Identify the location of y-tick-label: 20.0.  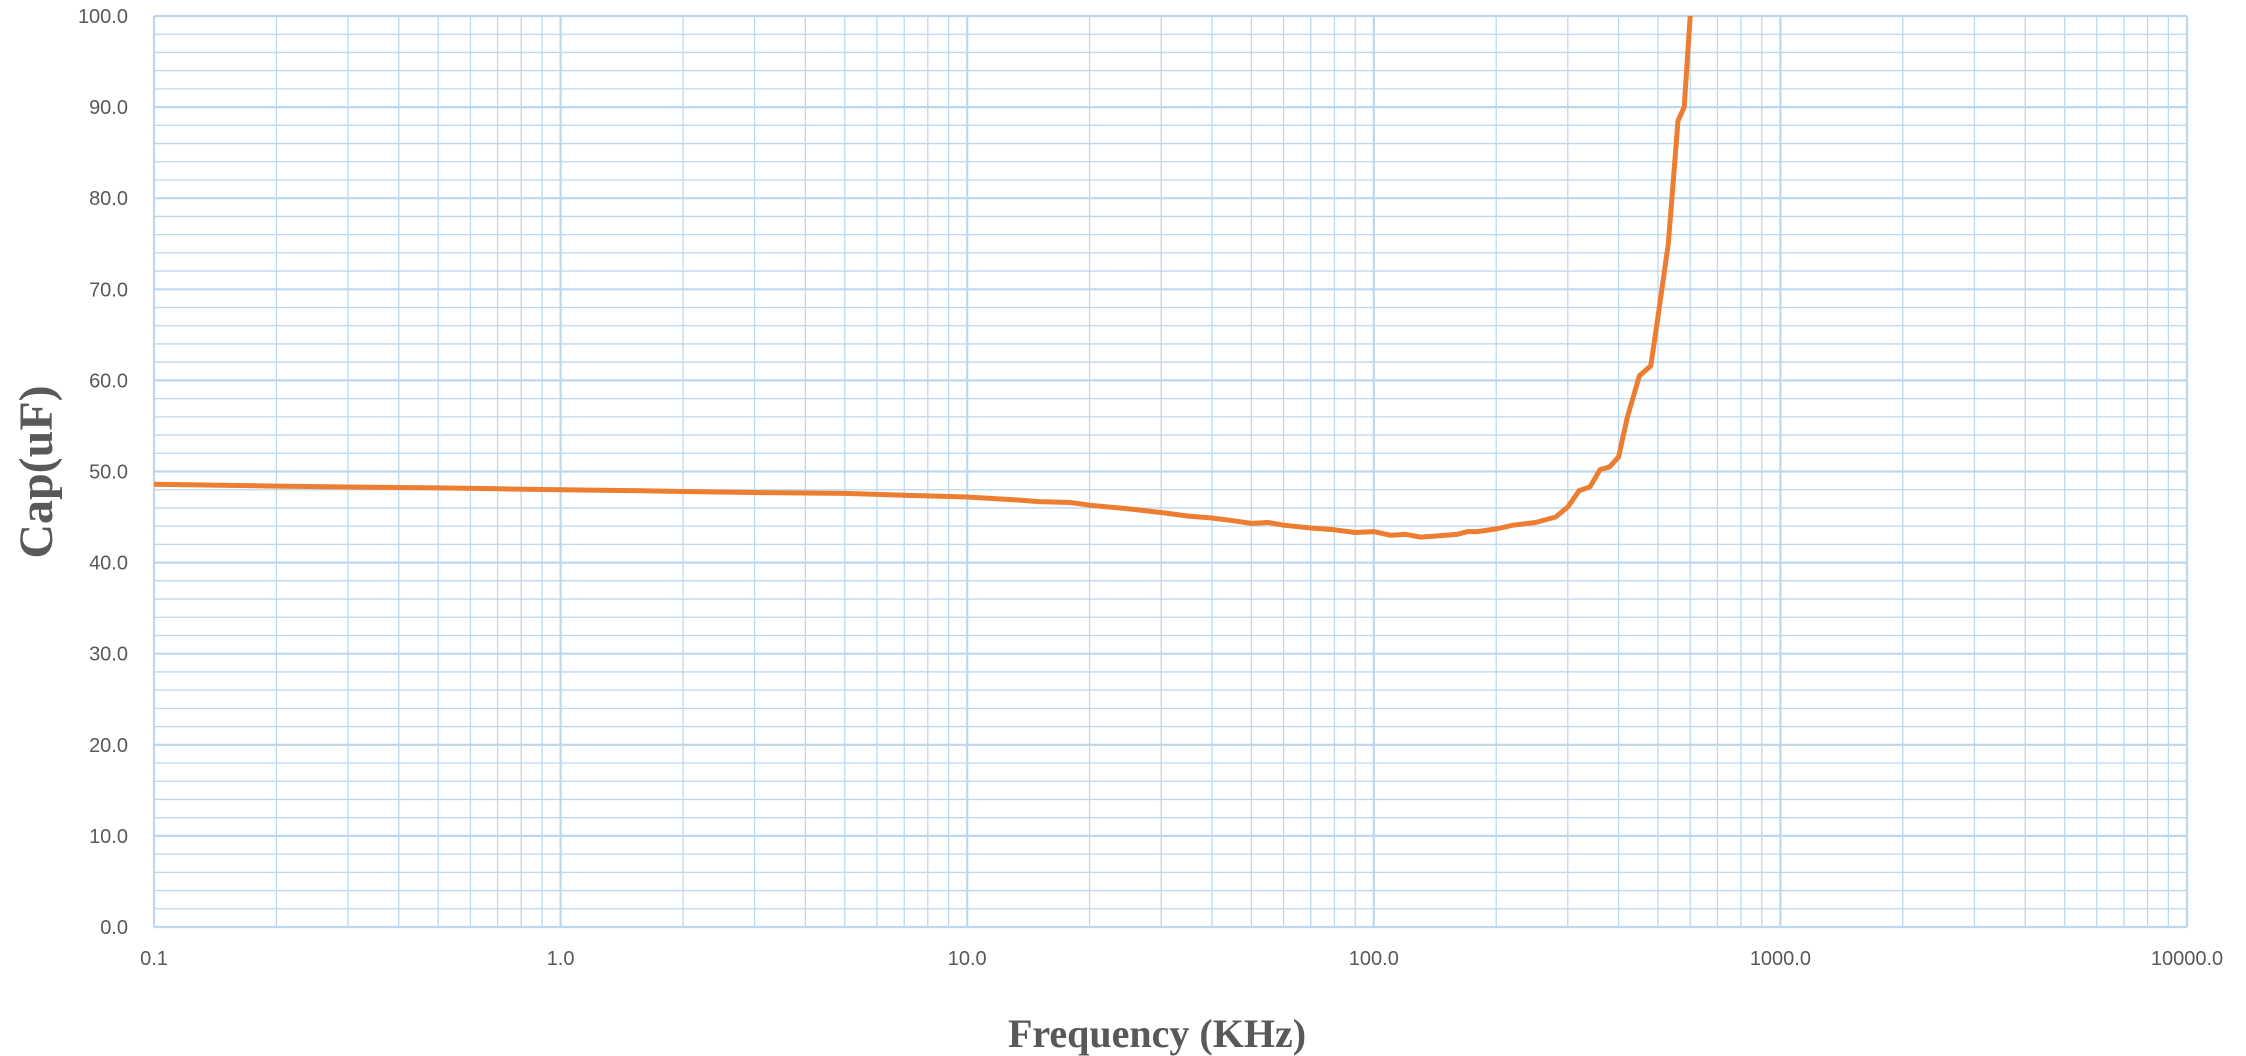
(108, 746).